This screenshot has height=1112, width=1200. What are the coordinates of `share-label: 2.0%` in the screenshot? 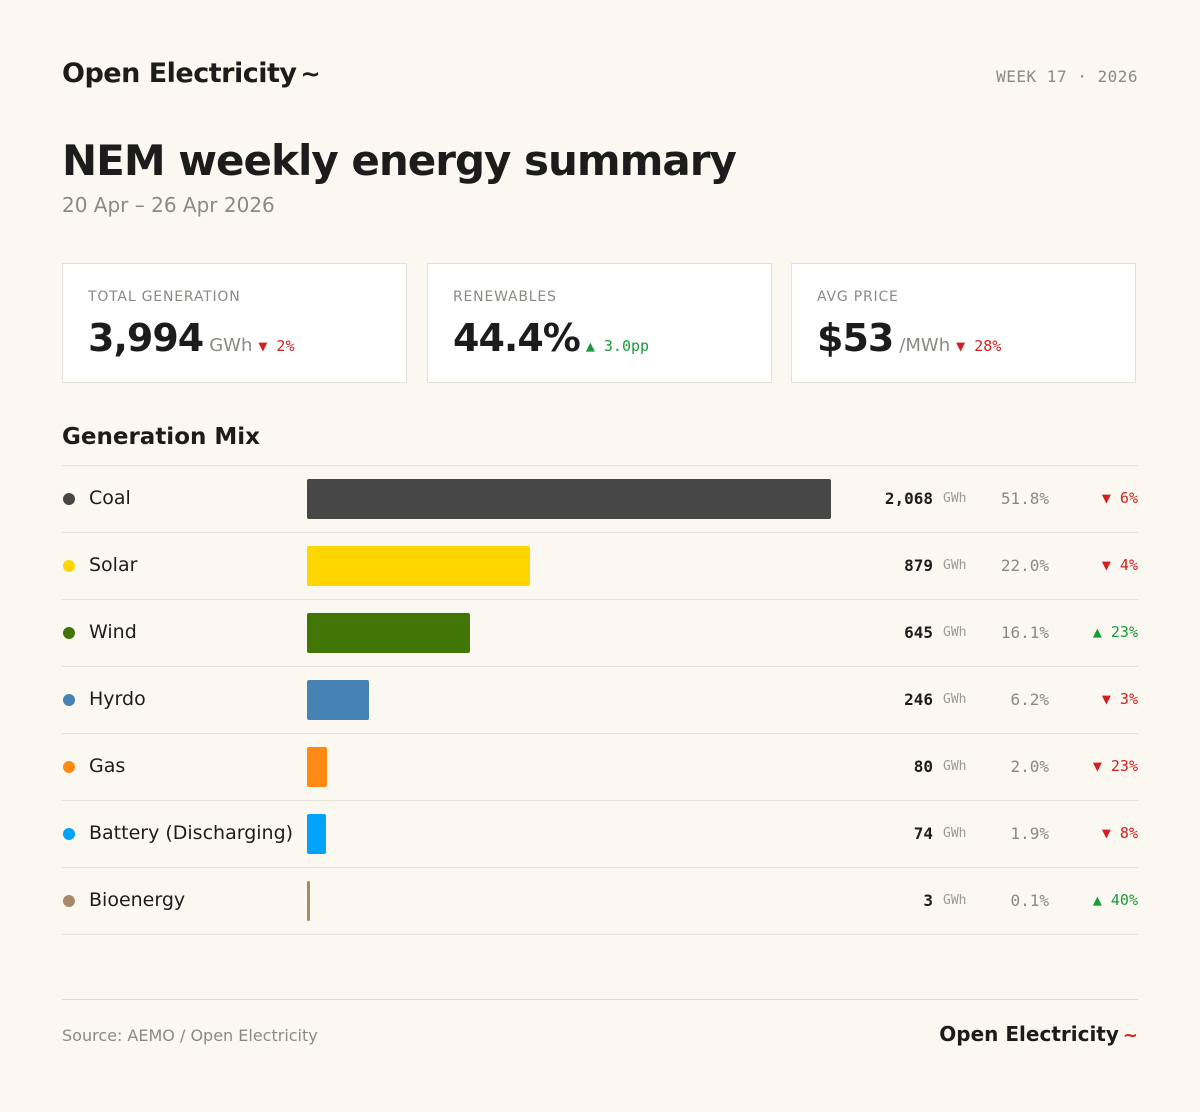 It's located at (1029, 766).